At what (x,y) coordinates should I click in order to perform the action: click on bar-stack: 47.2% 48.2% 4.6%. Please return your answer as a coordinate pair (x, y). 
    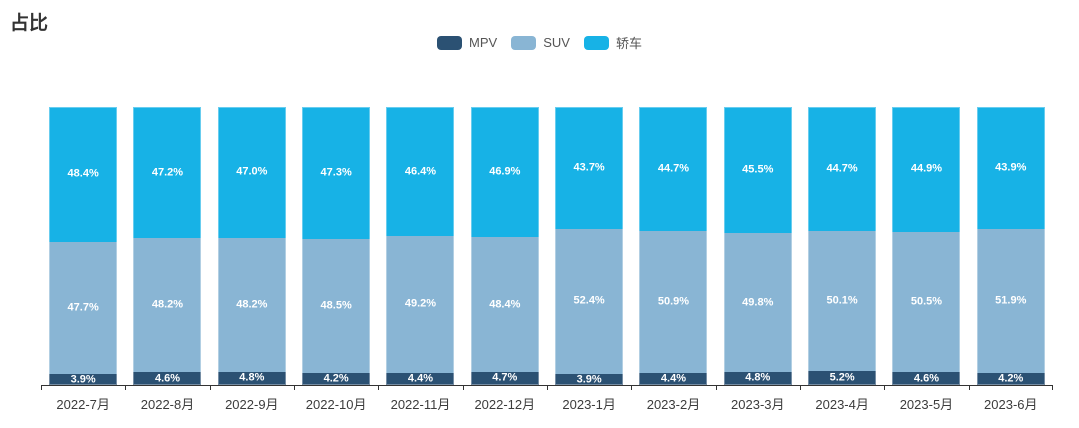
    Looking at the image, I should click on (167, 246).